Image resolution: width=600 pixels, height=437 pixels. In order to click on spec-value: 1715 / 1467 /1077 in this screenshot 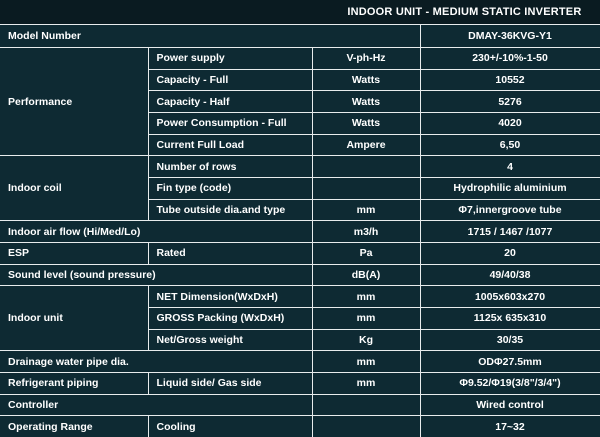, I will do `click(509, 232)`.